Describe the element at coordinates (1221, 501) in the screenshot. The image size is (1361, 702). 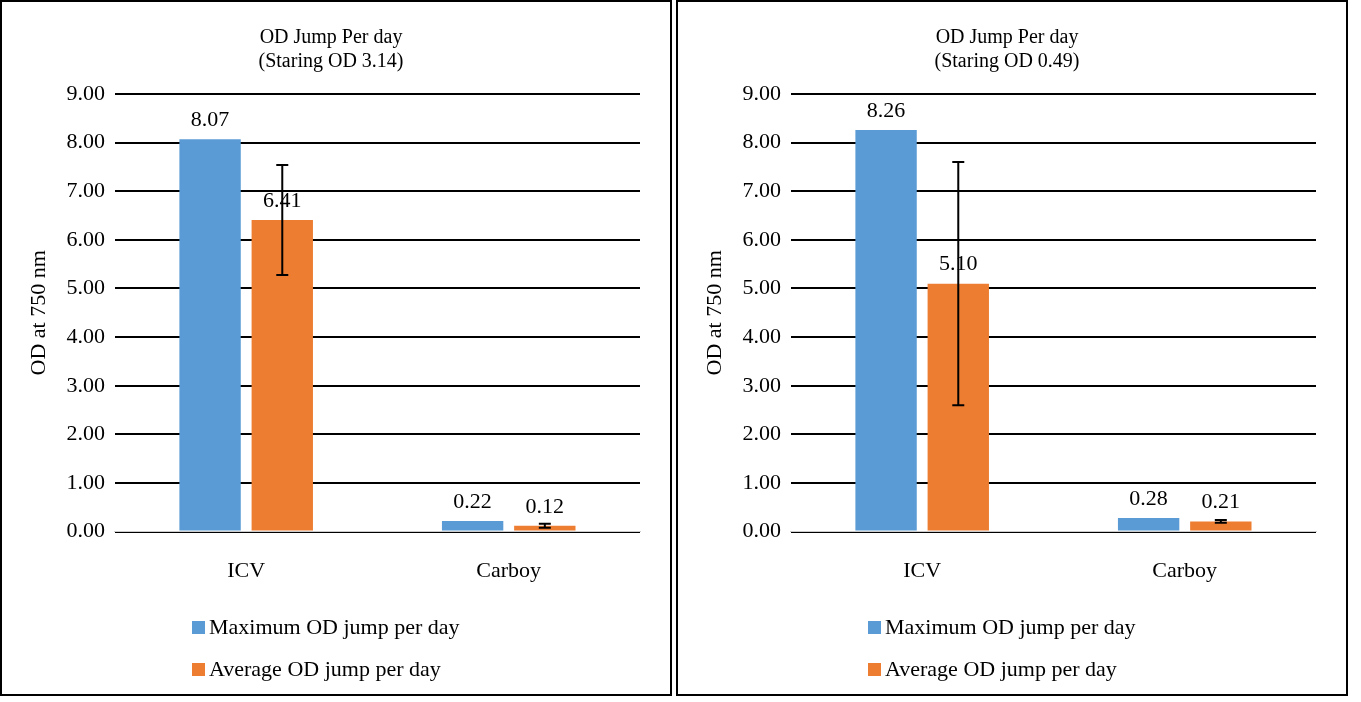
I see `data-label: 0.21` at that location.